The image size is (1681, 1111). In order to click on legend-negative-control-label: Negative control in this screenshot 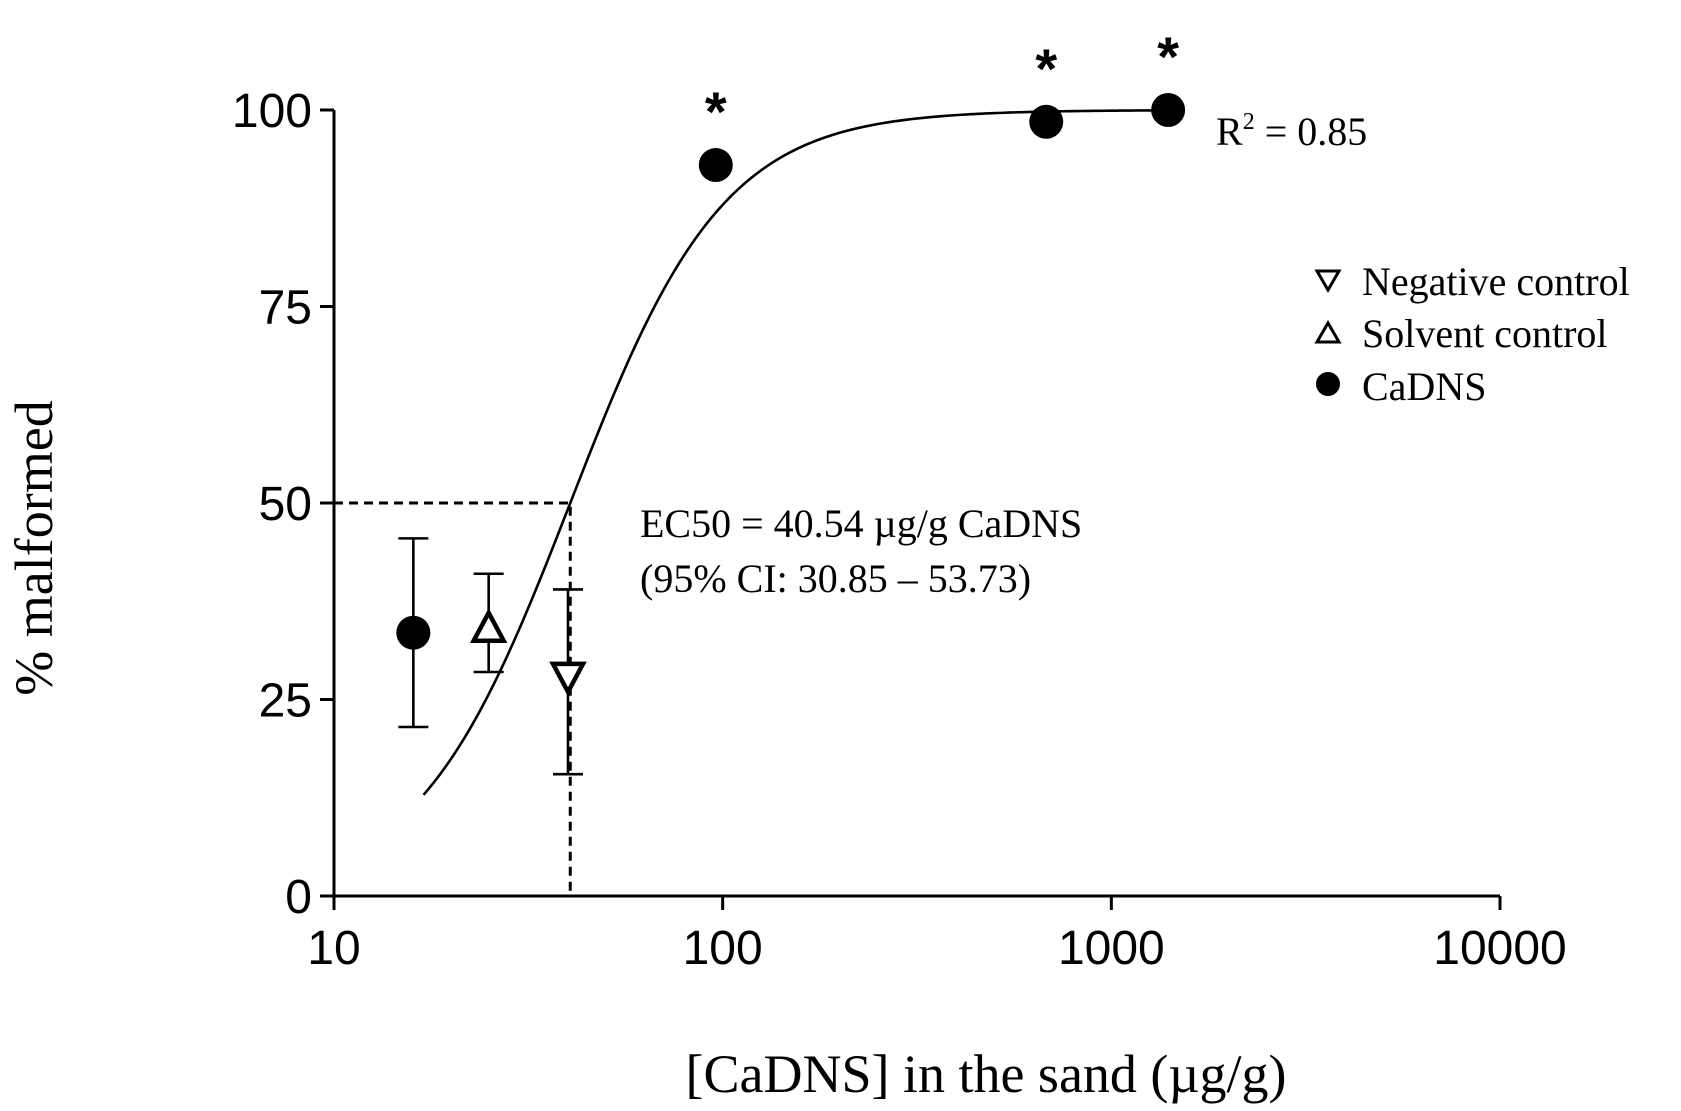, I will do `click(1496, 281)`.